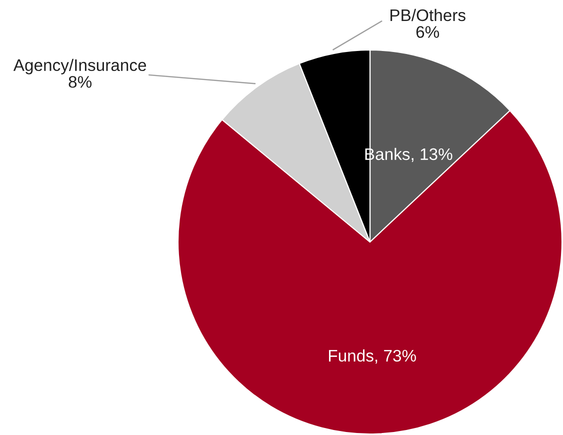 The height and width of the screenshot is (435, 563). I want to click on data-label: 6%, so click(428, 32).